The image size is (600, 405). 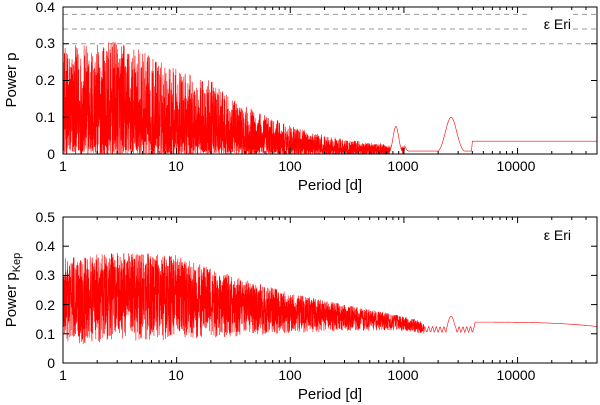 What do you see at coordinates (17, 263) in the screenshot?
I see `y-axis-title-subscript: Kep` at bounding box center [17, 263].